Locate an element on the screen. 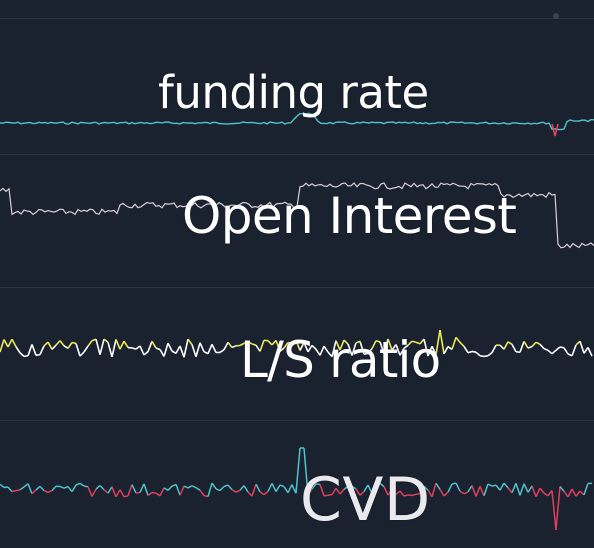 The width and height of the screenshot is (594, 548). ls-ratio-lines is located at coordinates (296, 343).